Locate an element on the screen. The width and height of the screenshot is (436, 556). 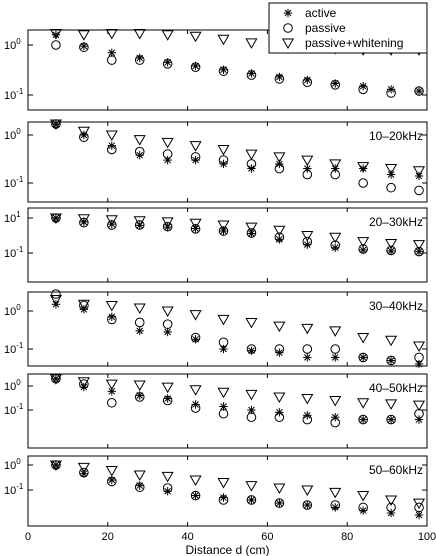
axes-frame is located at coordinates (227, 245).